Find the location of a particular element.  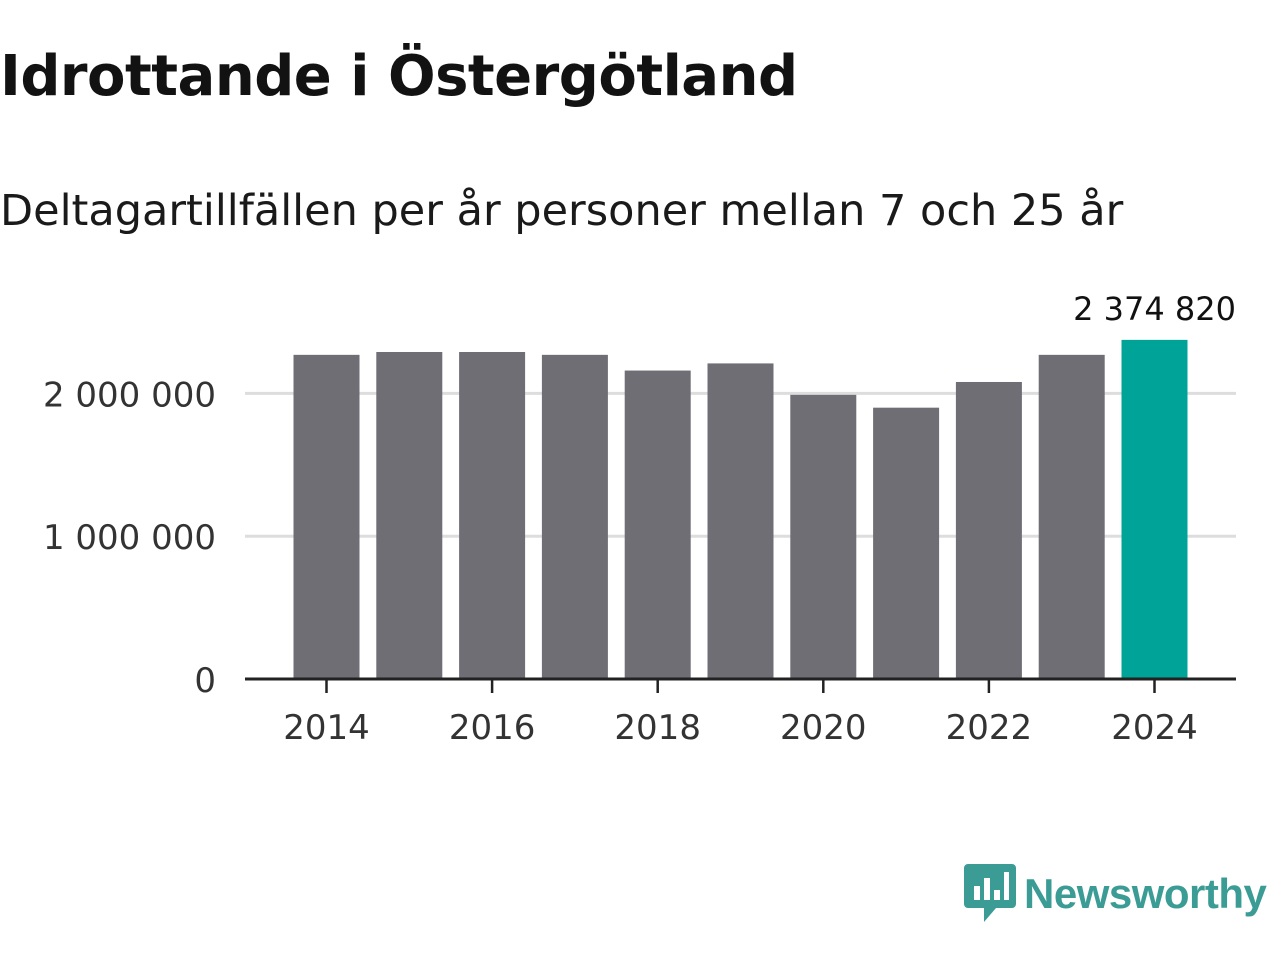

brand-logo: Newsworthy is located at coordinates (1115, 894).